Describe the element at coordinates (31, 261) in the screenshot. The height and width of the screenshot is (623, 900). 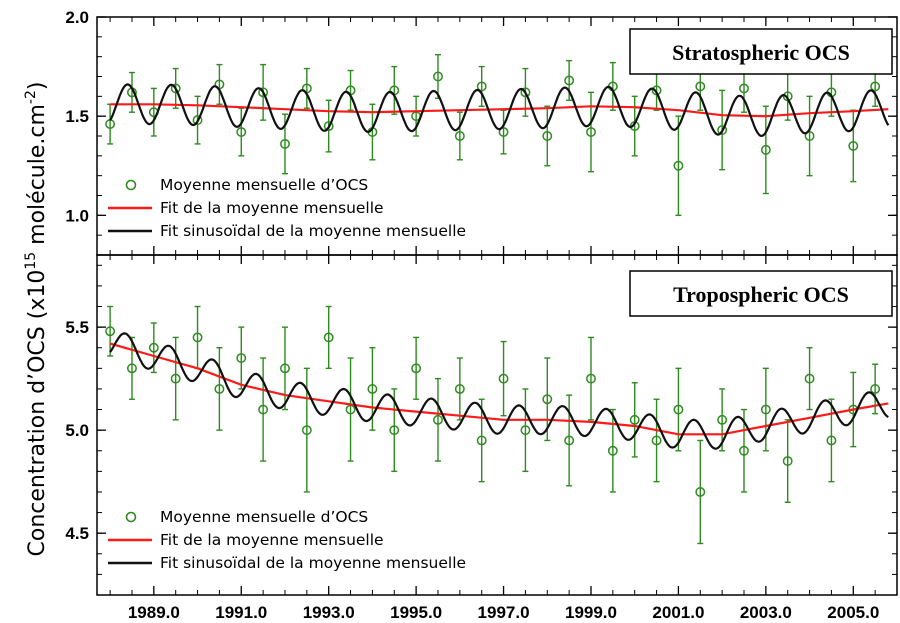
I see `y-axis-label-exponent: 15` at that location.